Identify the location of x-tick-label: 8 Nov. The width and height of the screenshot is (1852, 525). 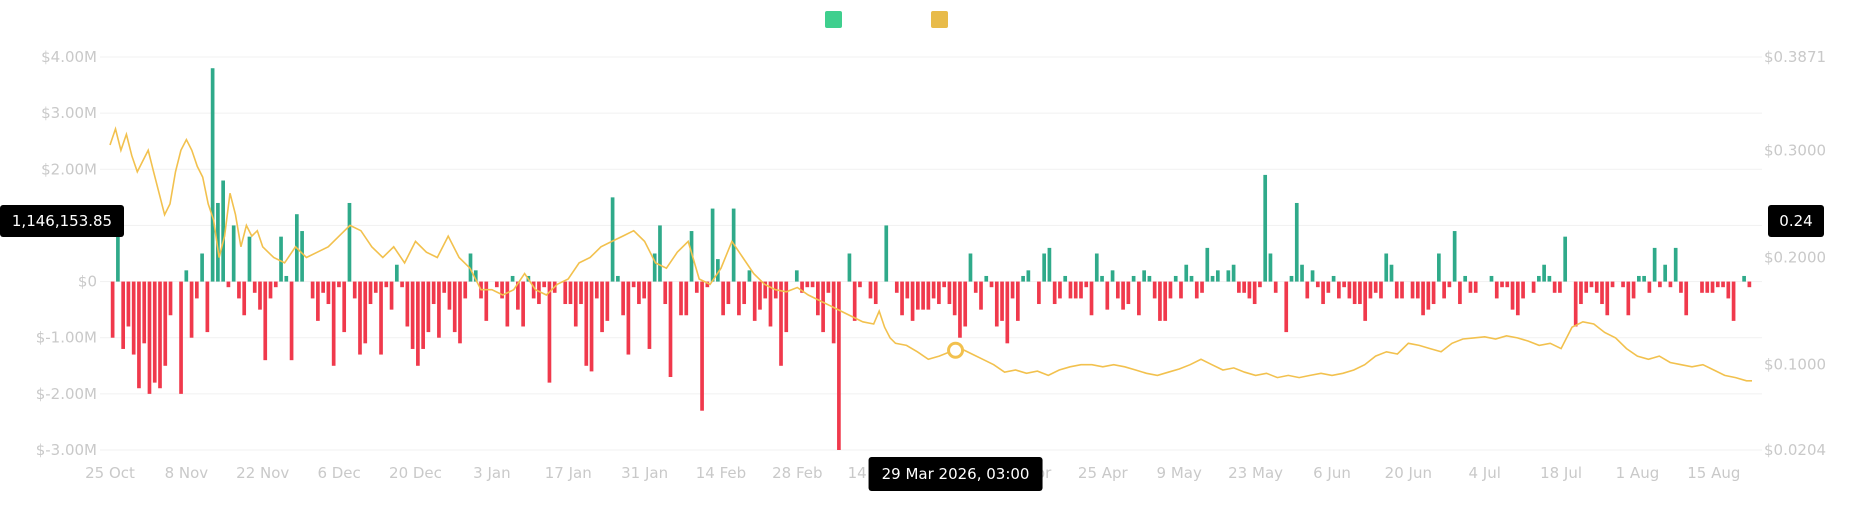
(187, 473).